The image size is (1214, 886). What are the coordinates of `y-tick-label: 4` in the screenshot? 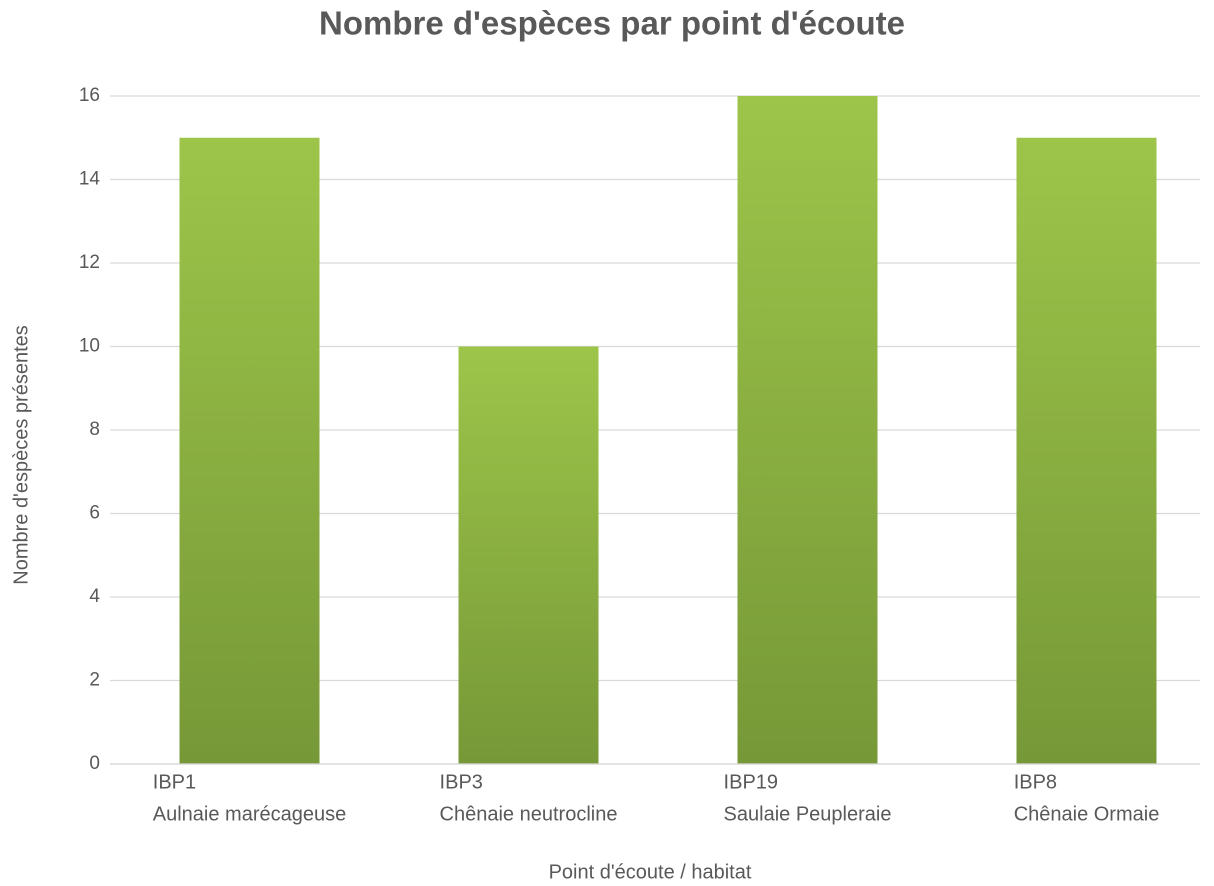 It's located at (94, 596).